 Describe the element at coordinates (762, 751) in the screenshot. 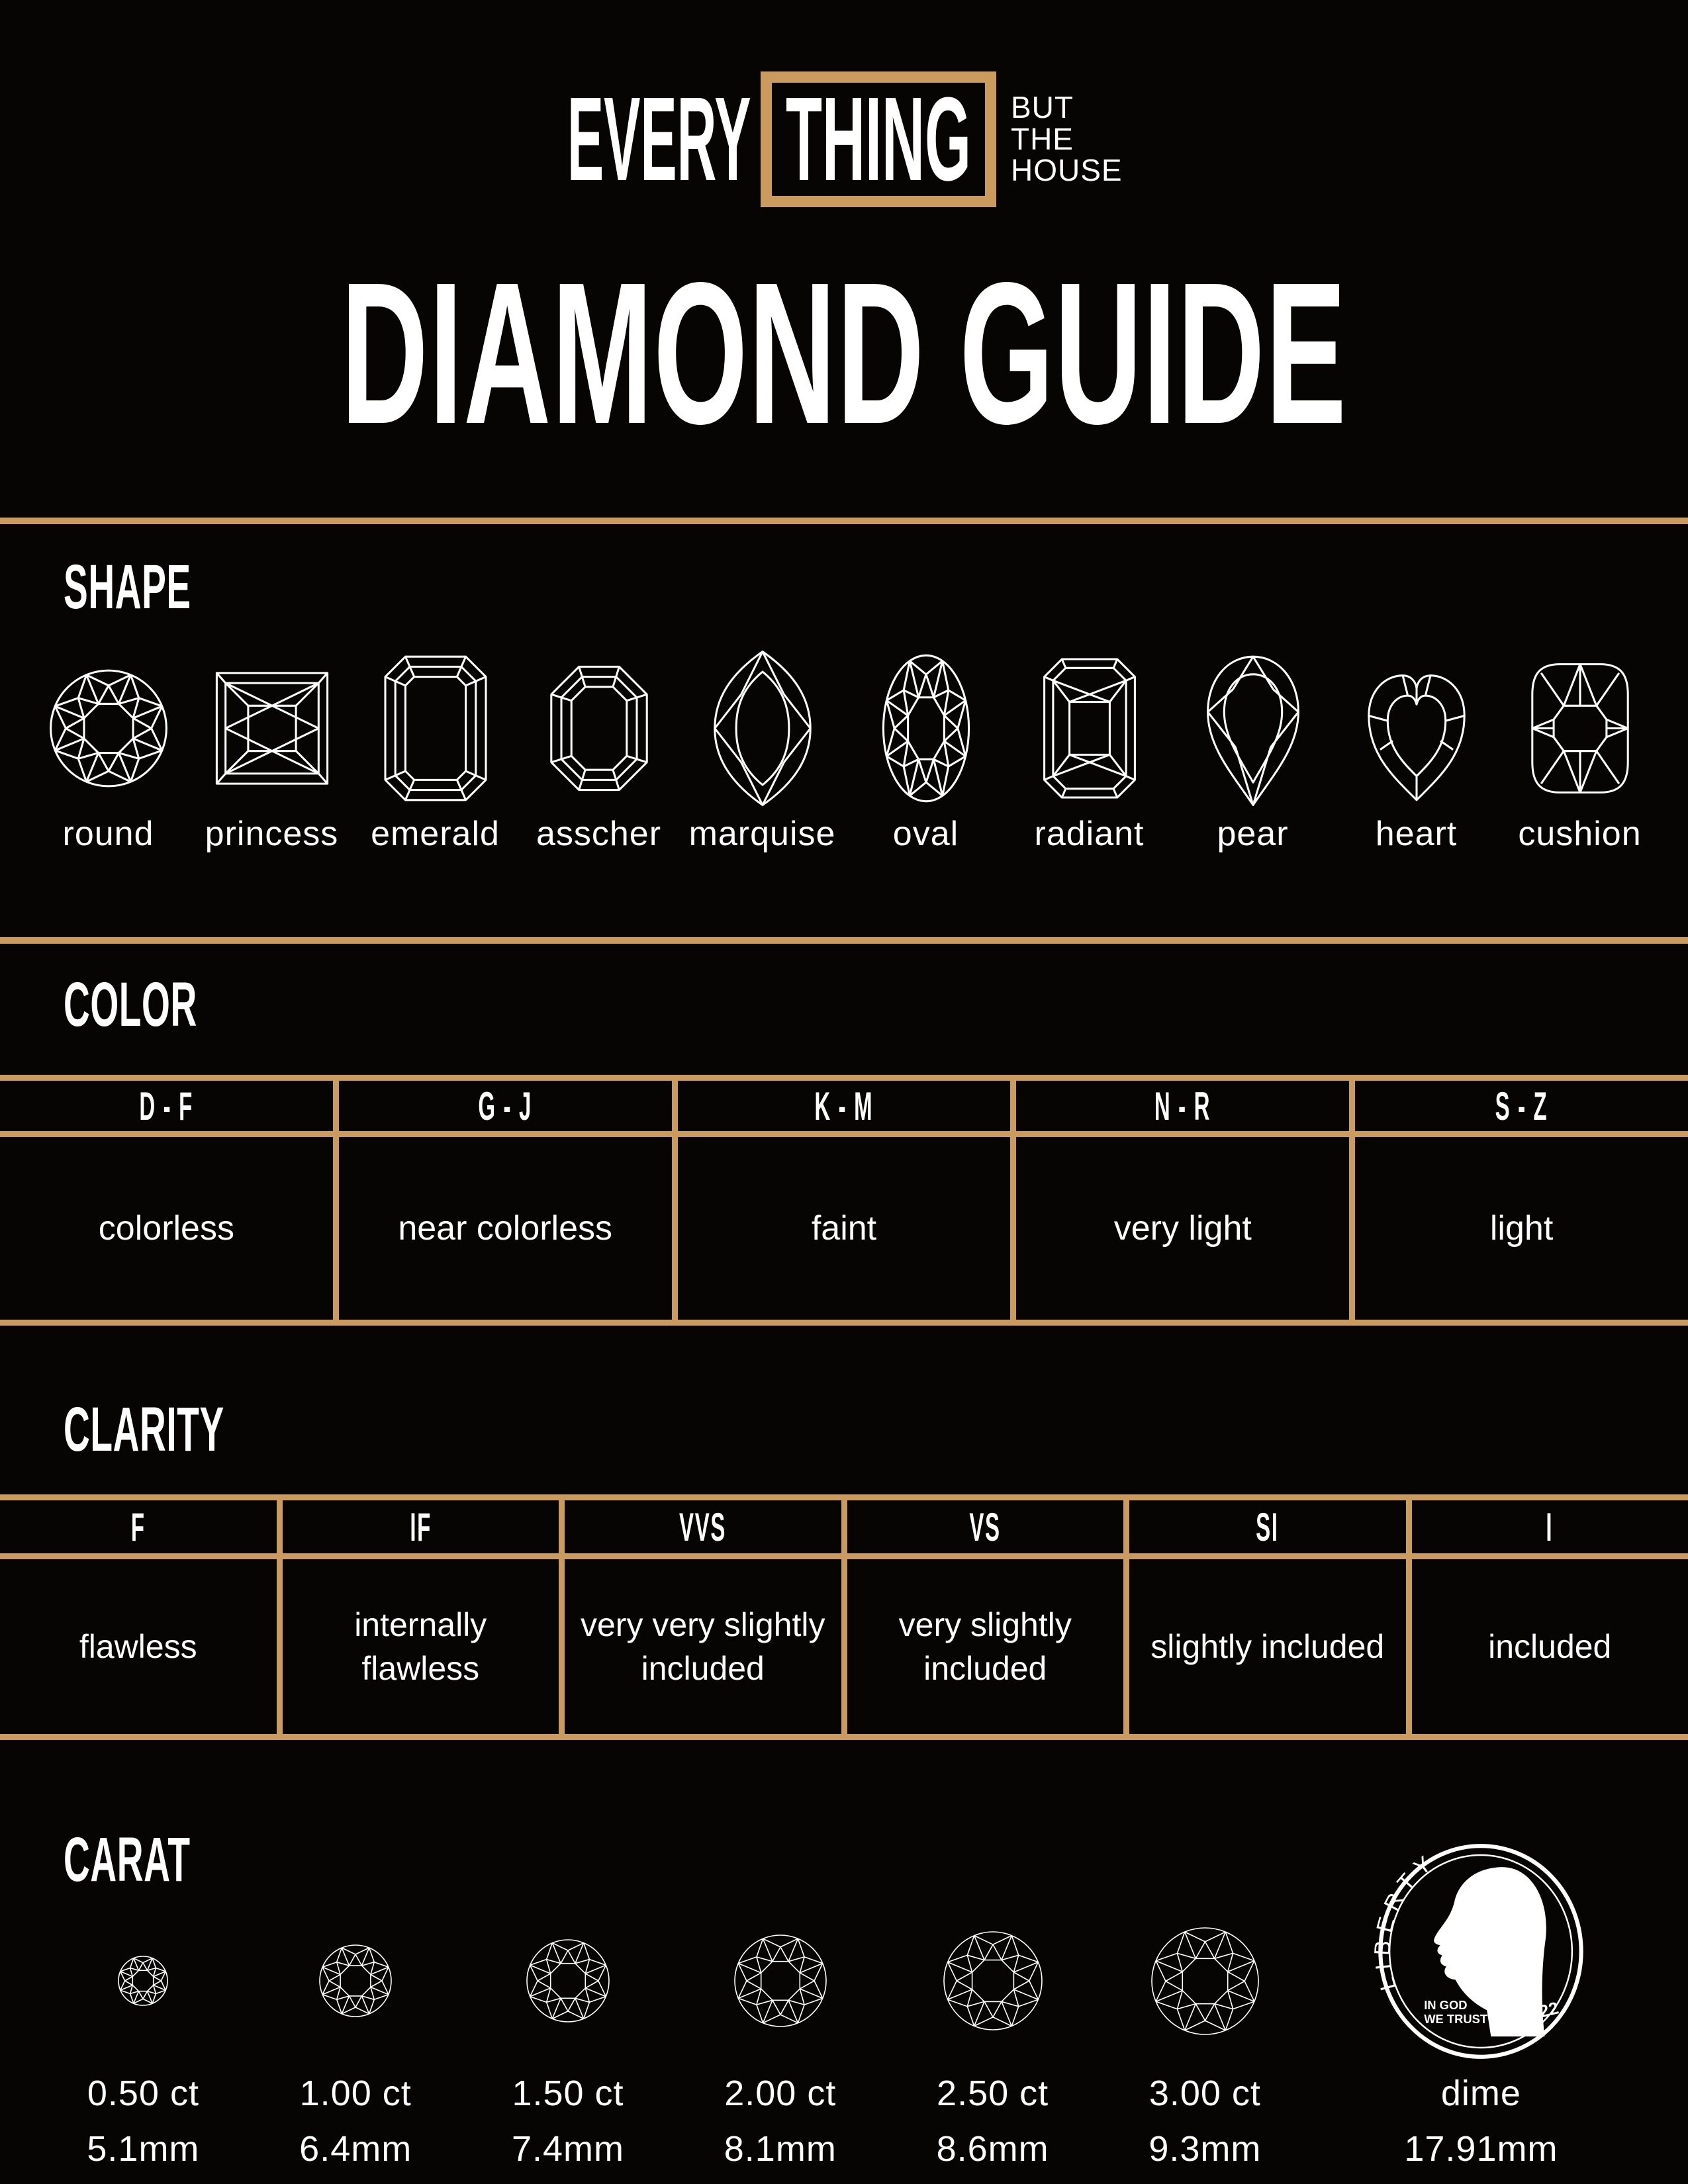

I see `shape-figure-marquise: marquise` at that location.